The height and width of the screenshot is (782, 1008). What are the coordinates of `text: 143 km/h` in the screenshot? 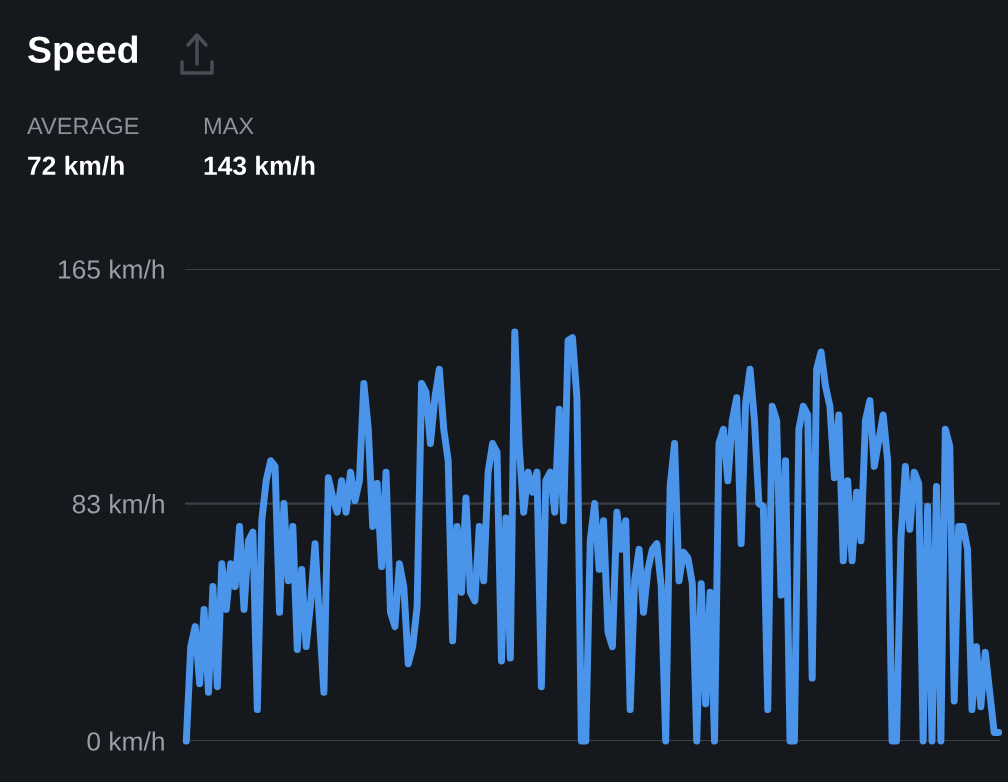 It's located at (259, 165).